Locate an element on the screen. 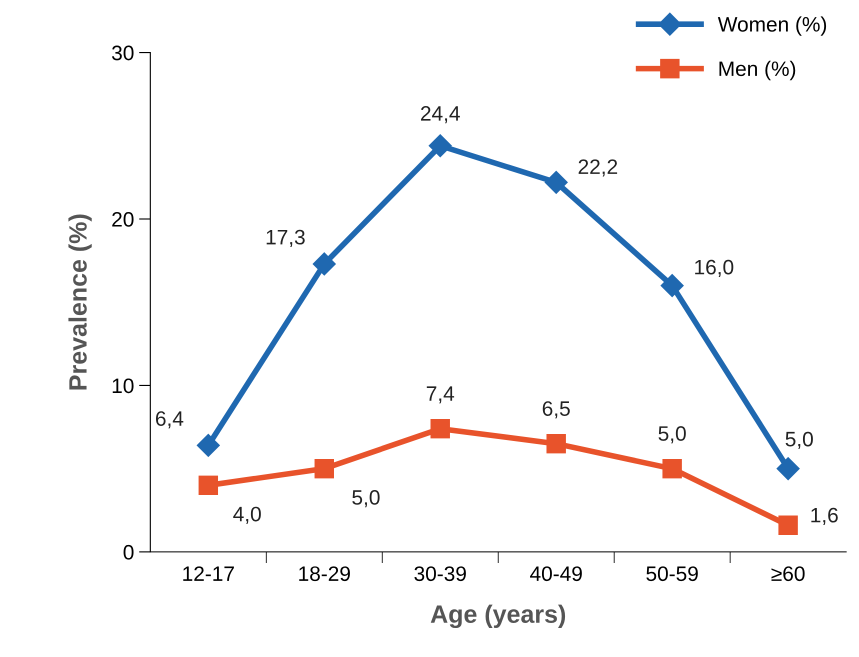 This screenshot has height=657, width=859. data-label: 24,4 is located at coordinates (440, 115).